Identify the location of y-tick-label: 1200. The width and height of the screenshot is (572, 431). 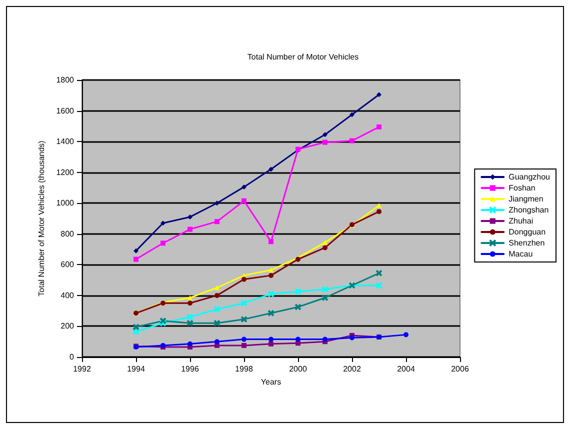
(65, 172).